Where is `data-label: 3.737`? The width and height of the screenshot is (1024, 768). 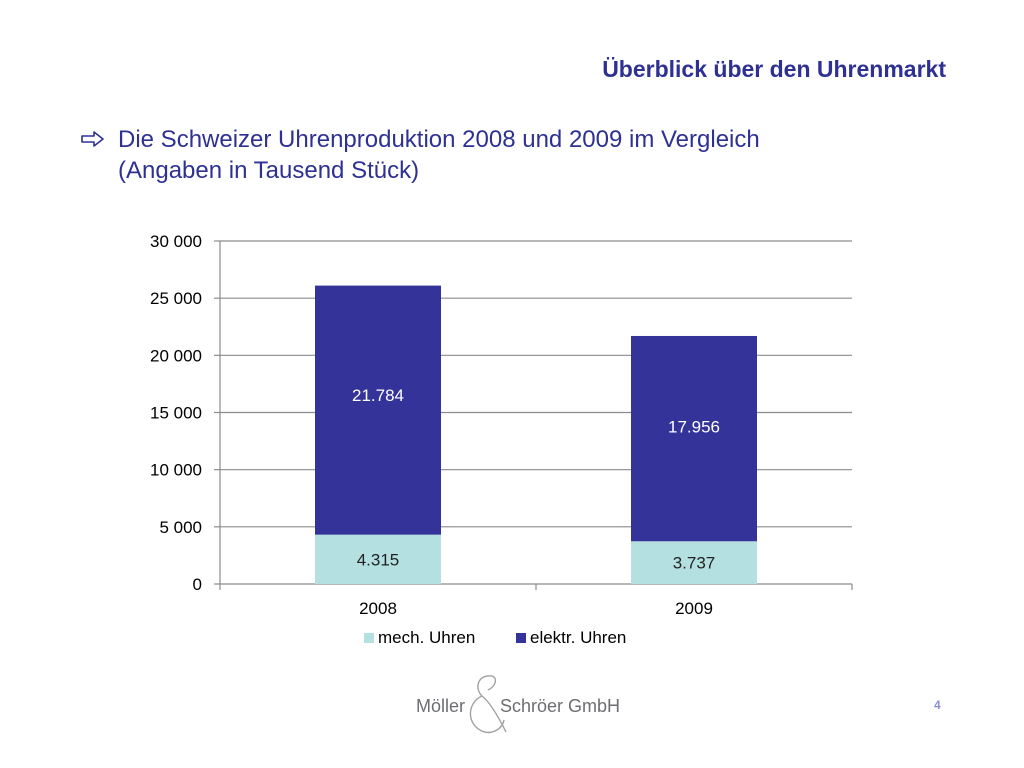
data-label: 3.737 is located at coordinates (694, 563).